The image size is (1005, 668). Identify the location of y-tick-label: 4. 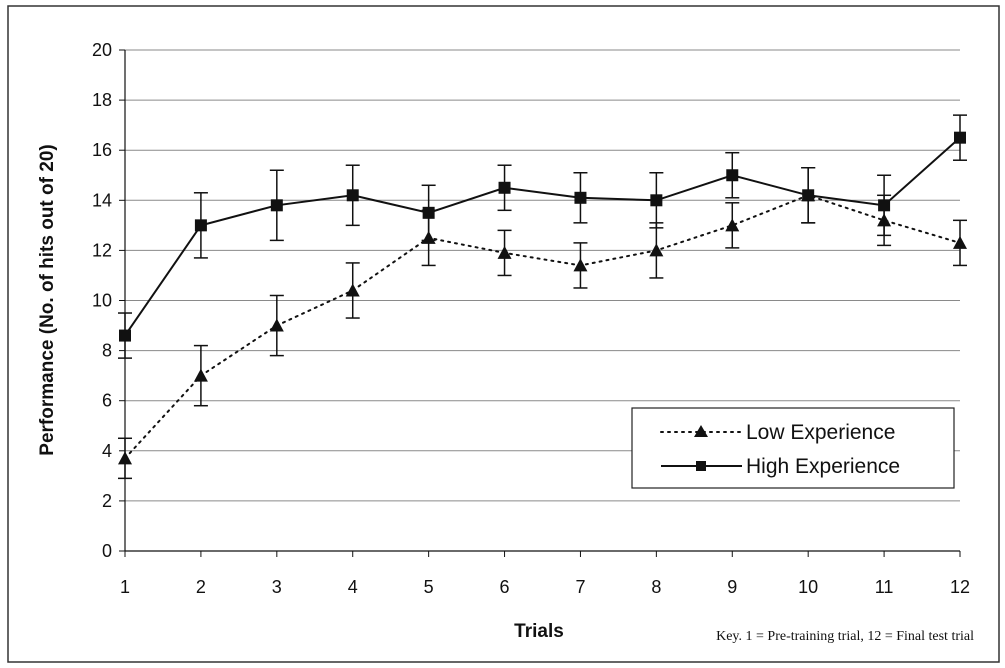
(107, 451).